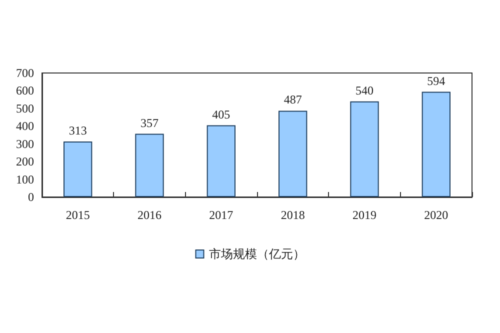 Image resolution: width=500 pixels, height=333 pixels. What do you see at coordinates (149, 123) in the screenshot?
I see `data-label: 357` at bounding box center [149, 123].